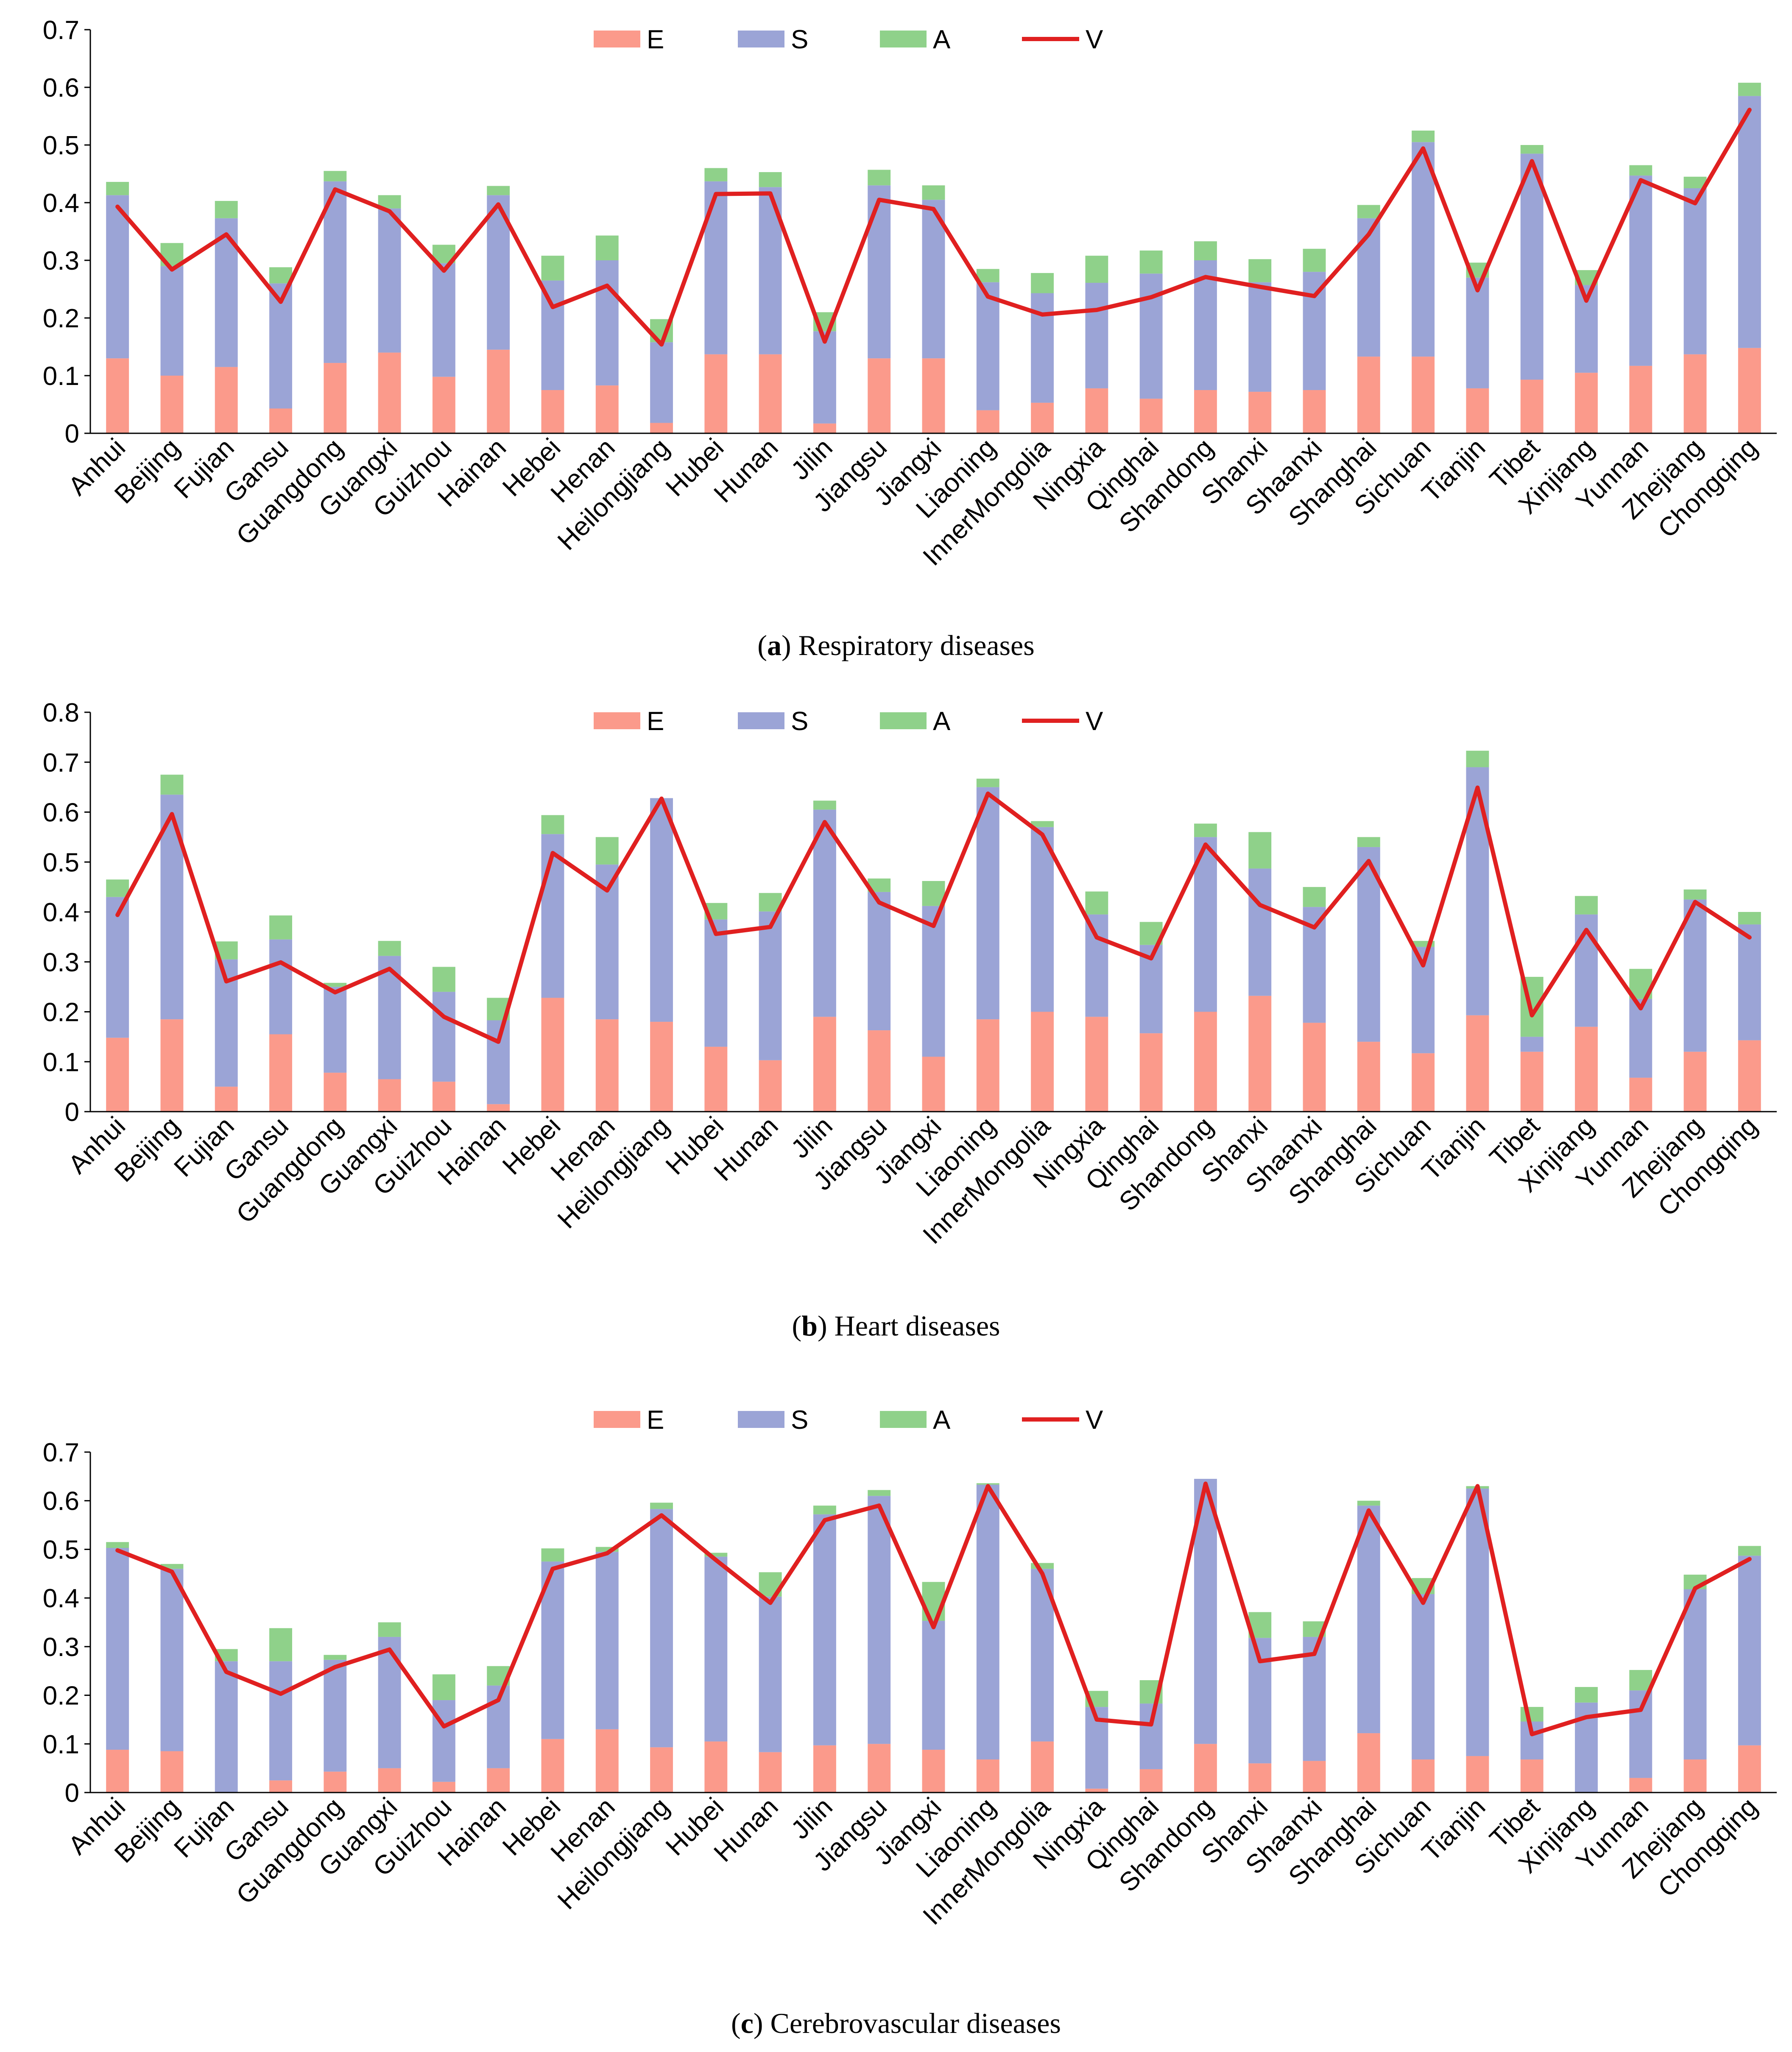 The image size is (1792, 2052). I want to click on legend-swatch-s, so click(761, 720).